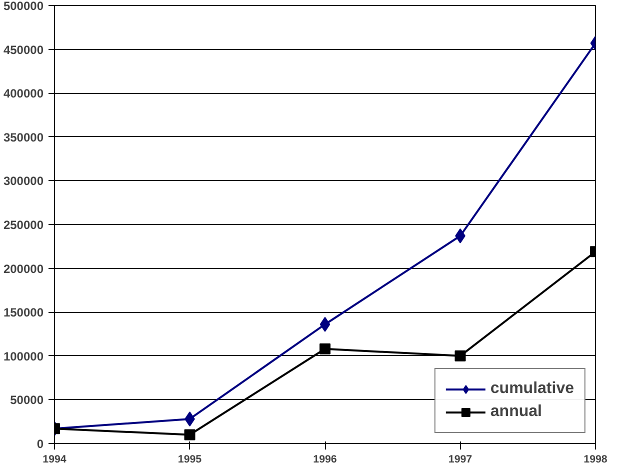  What do you see at coordinates (532, 389) in the screenshot?
I see `legend-label: cumulative` at bounding box center [532, 389].